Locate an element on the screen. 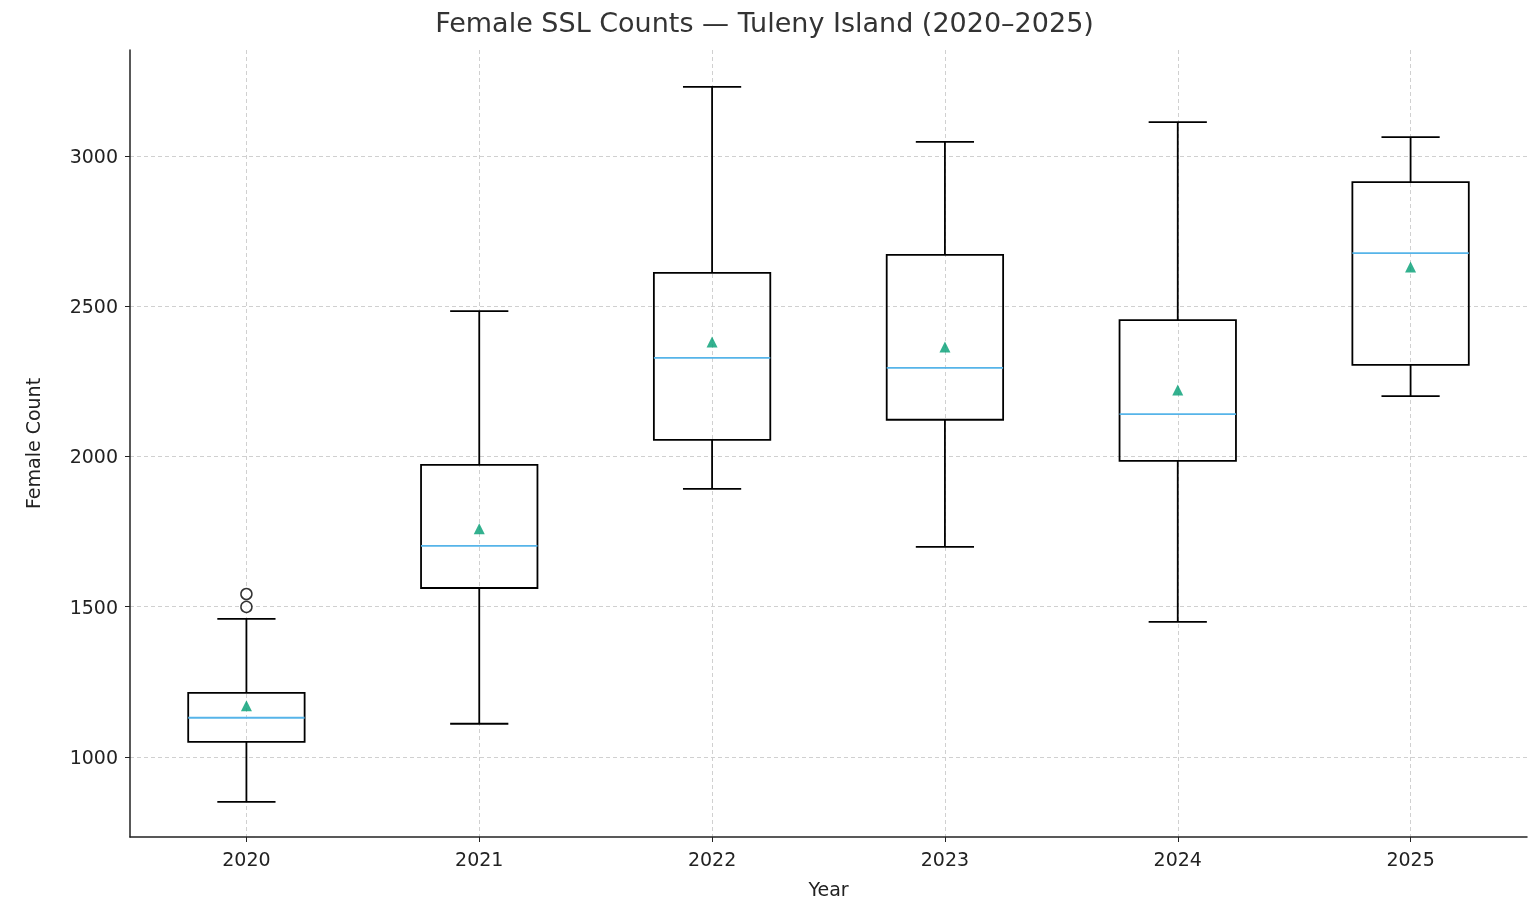  y-tick-label: 1500 is located at coordinates (93, 606).